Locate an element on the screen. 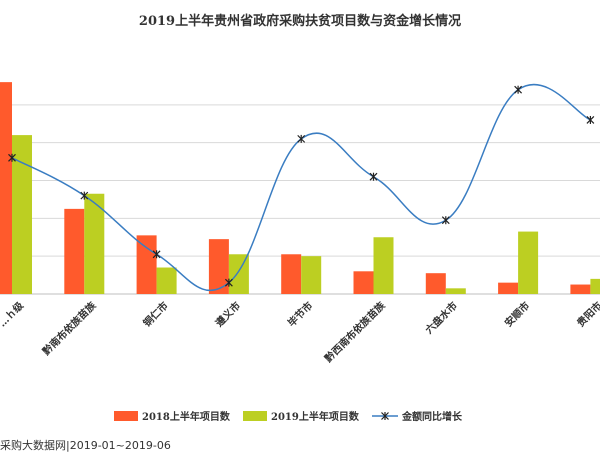 The image size is (600, 456). x-tick-label-4: 毕节市 is located at coordinates (300, 314).